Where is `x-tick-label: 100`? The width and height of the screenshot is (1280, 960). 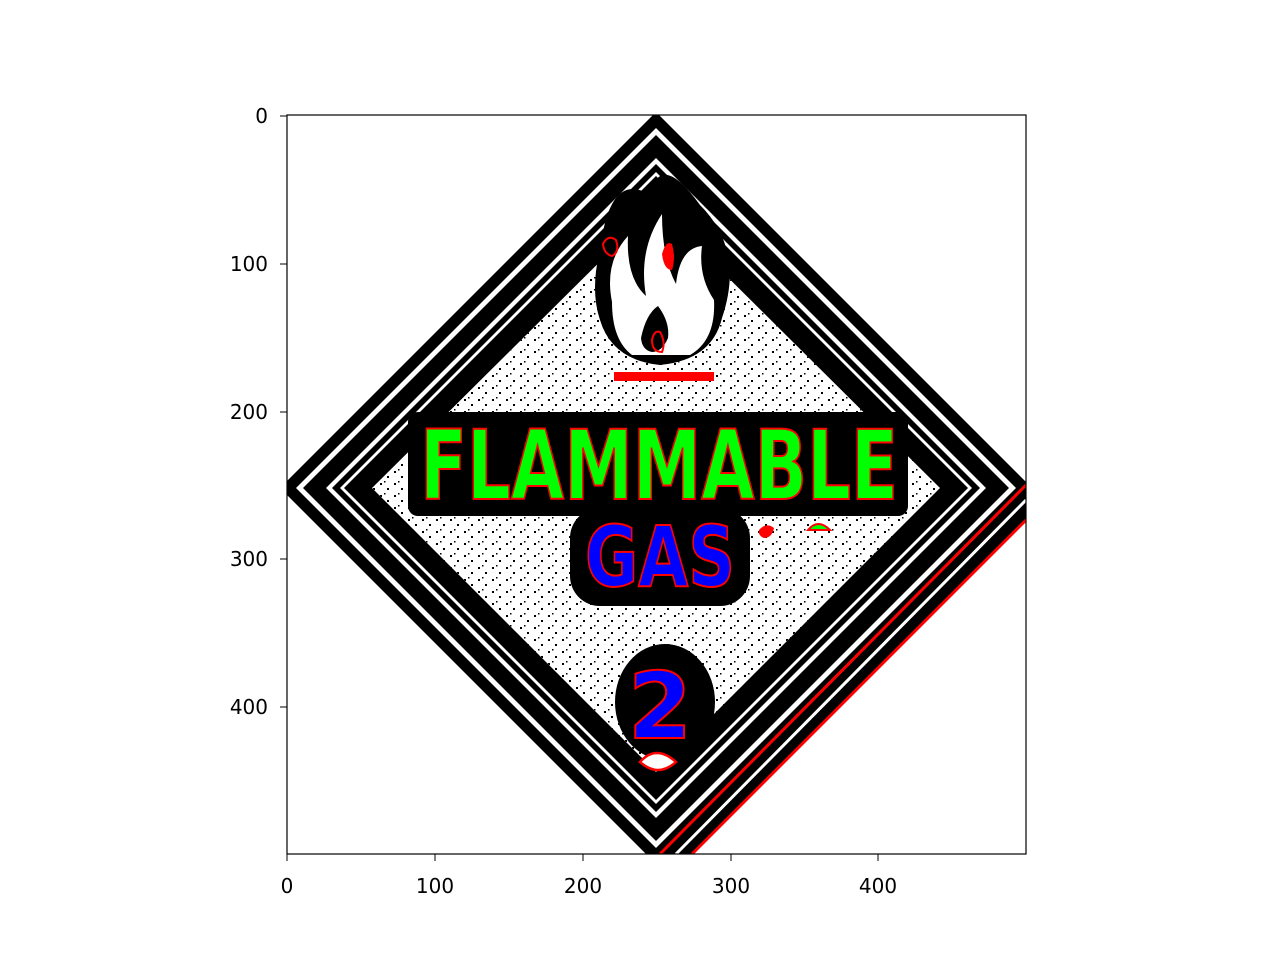 x-tick-label: 100 is located at coordinates (435, 886).